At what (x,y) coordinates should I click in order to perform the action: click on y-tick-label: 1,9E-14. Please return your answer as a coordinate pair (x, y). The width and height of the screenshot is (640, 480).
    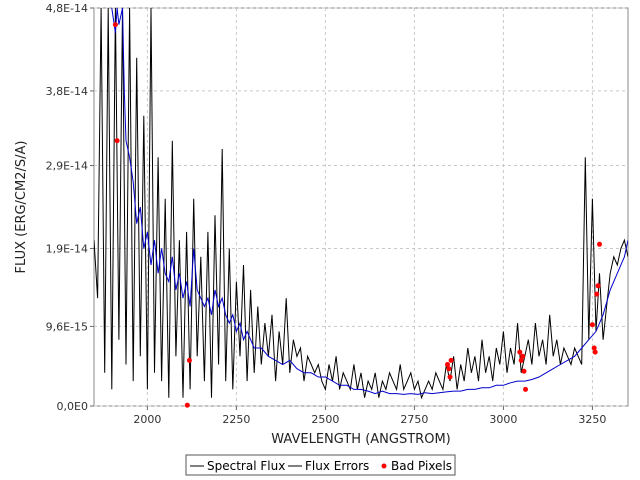
    Looking at the image, I should click on (67, 248).